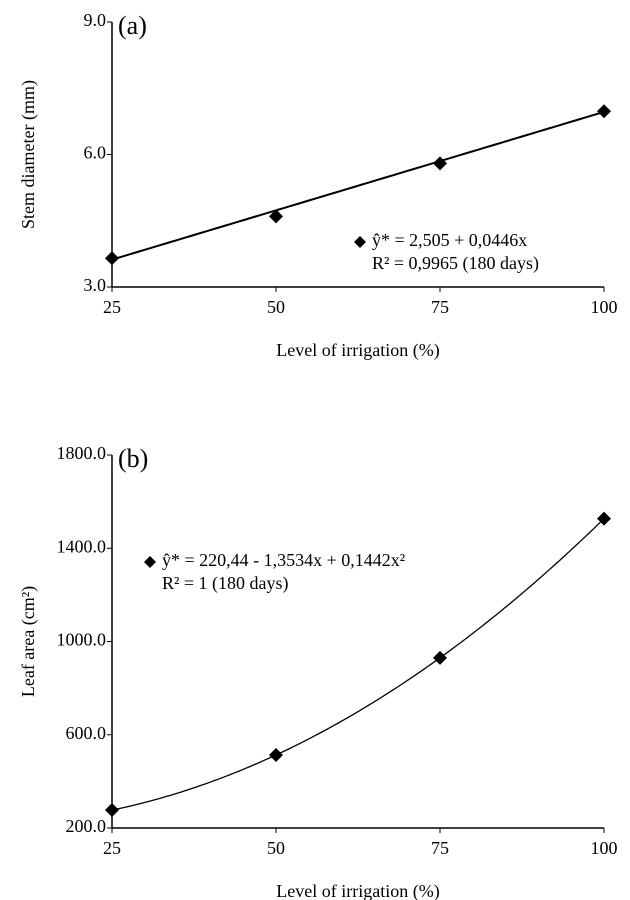  What do you see at coordinates (82, 546) in the screenshot?
I see `y-tick-label: 1400.0` at bounding box center [82, 546].